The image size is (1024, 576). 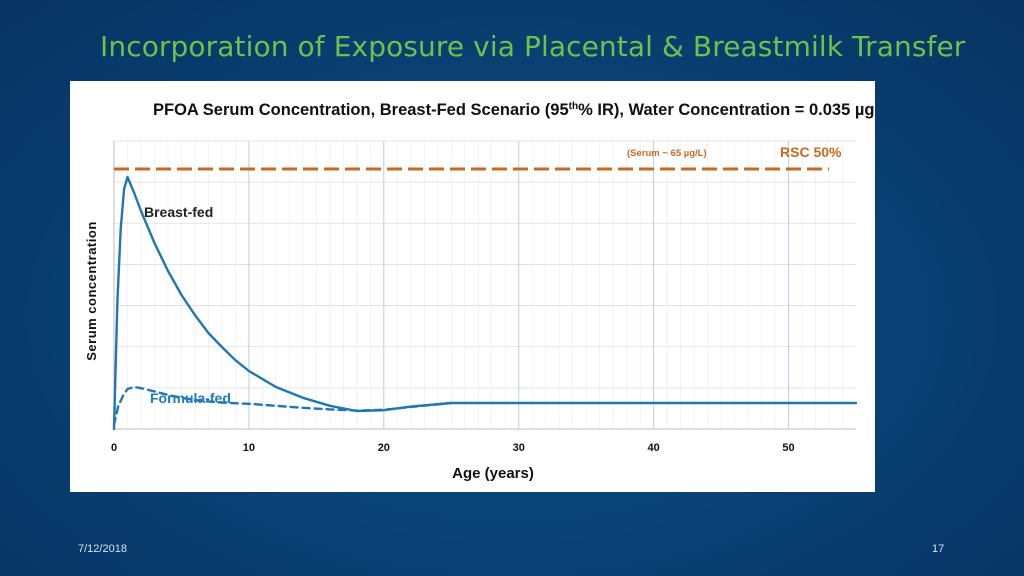 What do you see at coordinates (811, 152) in the screenshot?
I see `reference-line-label: RSC 50%` at bounding box center [811, 152].